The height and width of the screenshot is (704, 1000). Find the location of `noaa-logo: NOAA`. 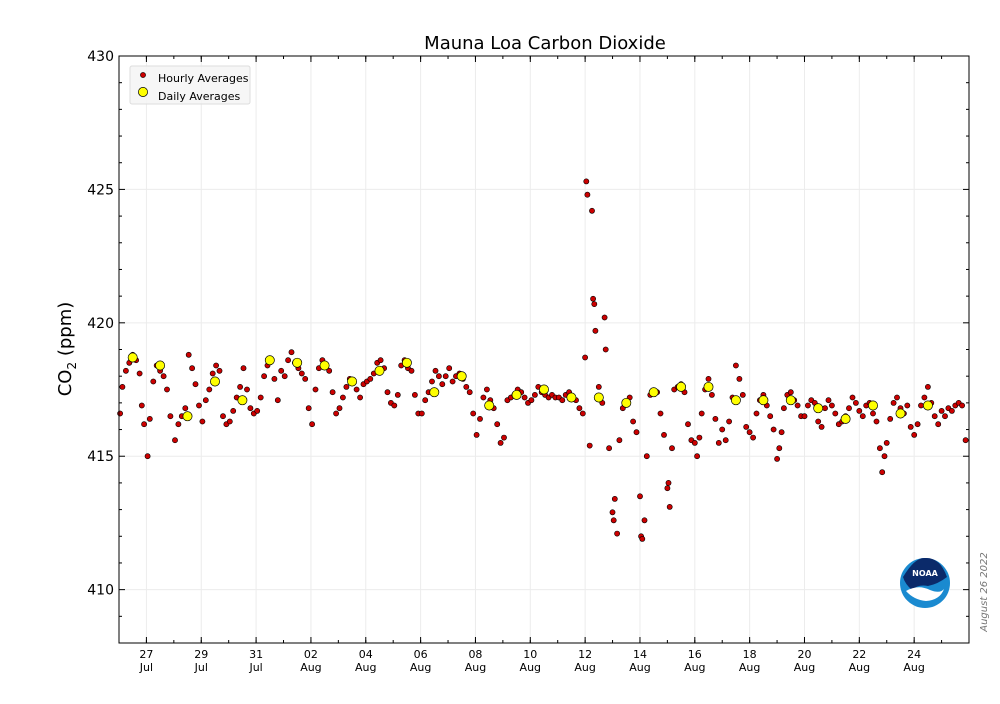

noaa-logo: NOAA is located at coordinates (925, 582).